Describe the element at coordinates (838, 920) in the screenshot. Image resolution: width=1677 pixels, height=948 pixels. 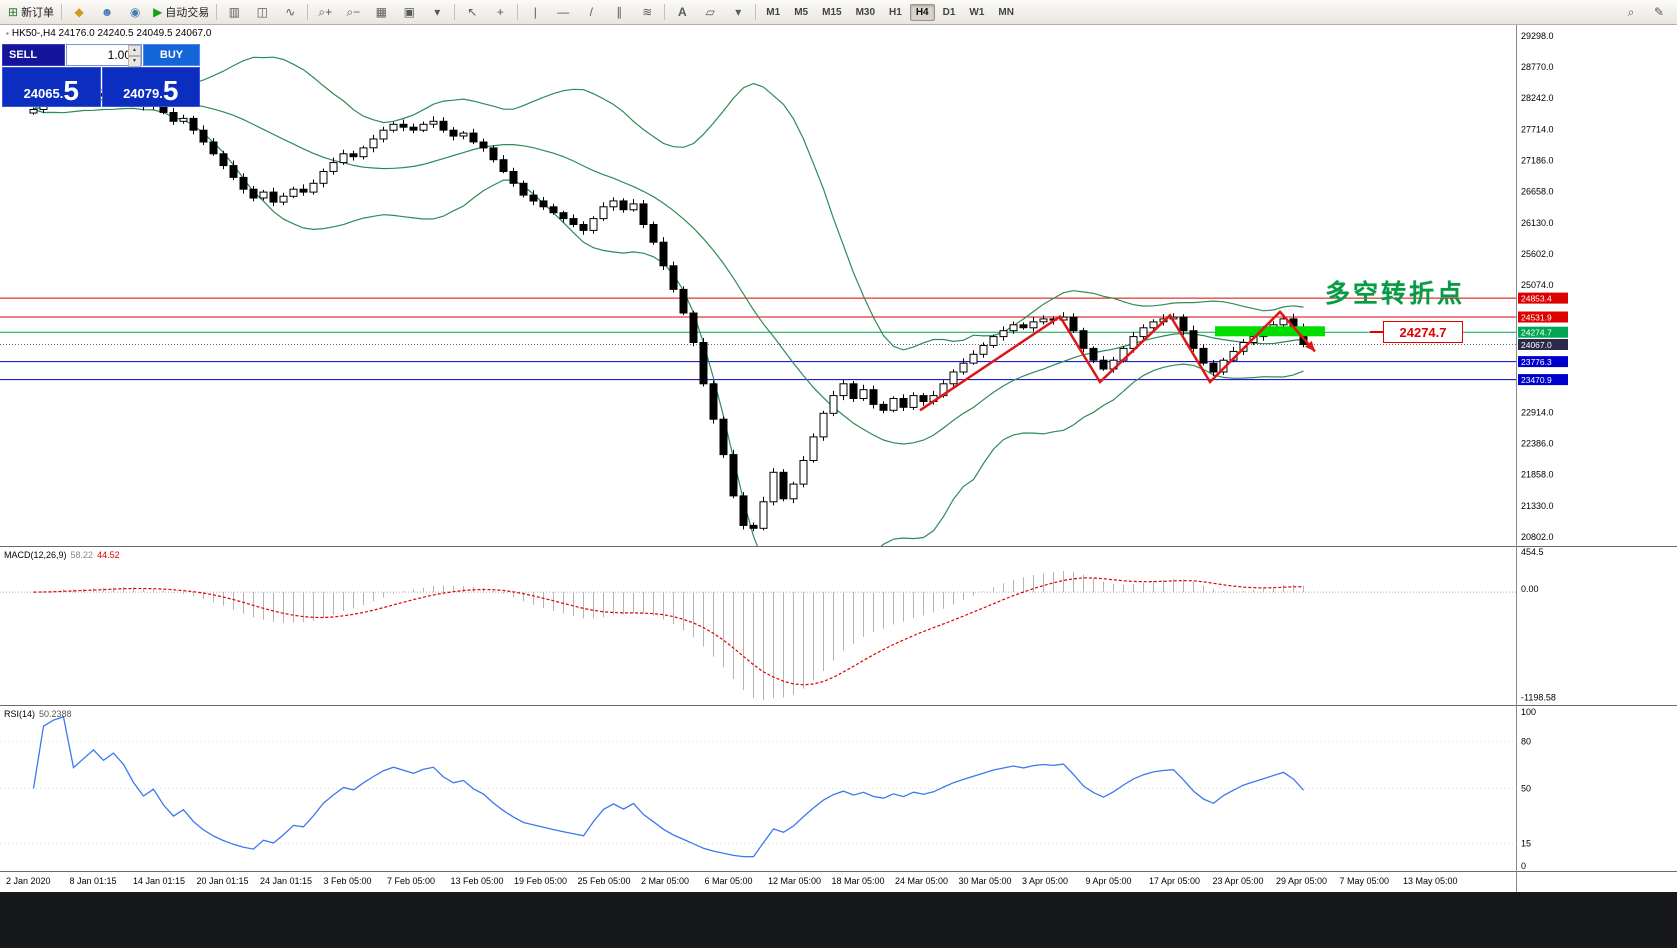
I see `bottom-strip` at that location.